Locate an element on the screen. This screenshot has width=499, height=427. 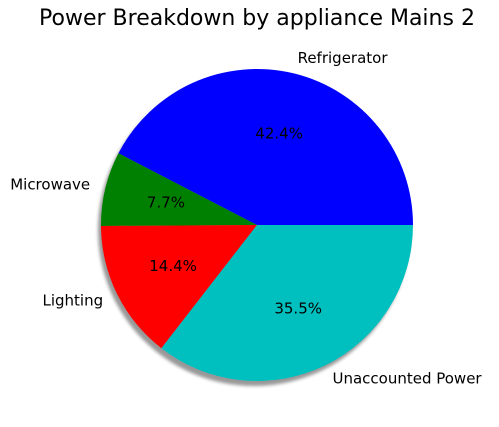
slice-percent-lighting: 14.4% is located at coordinates (173, 266).